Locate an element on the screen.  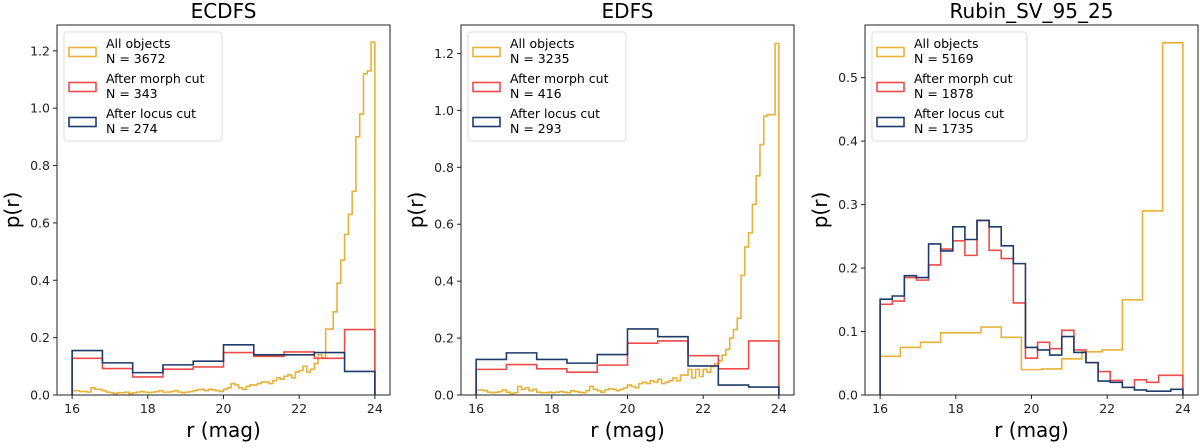
chart-title: Rubin_SV_95_25 is located at coordinates (1032, 11).